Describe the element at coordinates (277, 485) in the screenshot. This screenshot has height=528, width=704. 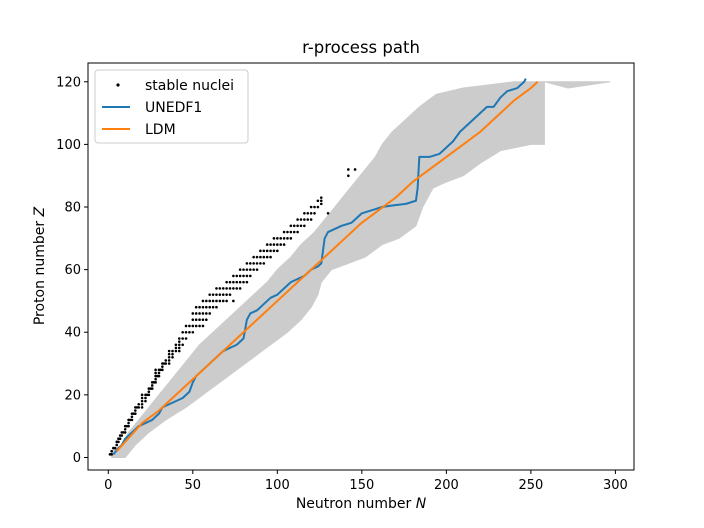
I see `x-tick-label: 100` at that location.